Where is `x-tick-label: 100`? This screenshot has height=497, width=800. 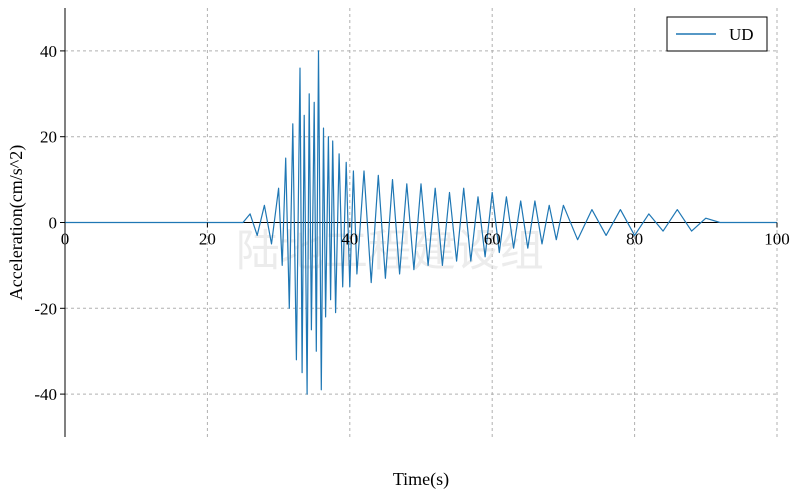
x-tick-label: 100 is located at coordinates (777, 239).